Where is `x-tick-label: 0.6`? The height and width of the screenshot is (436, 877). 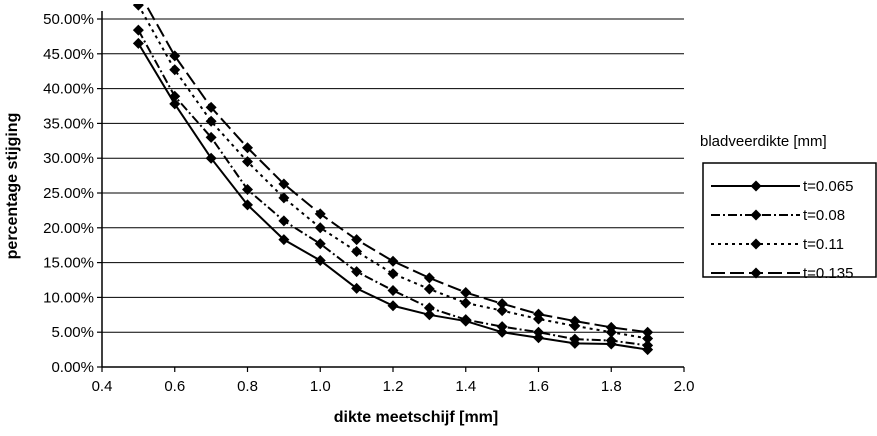
x-tick-label: 0.6 is located at coordinates (174, 386).